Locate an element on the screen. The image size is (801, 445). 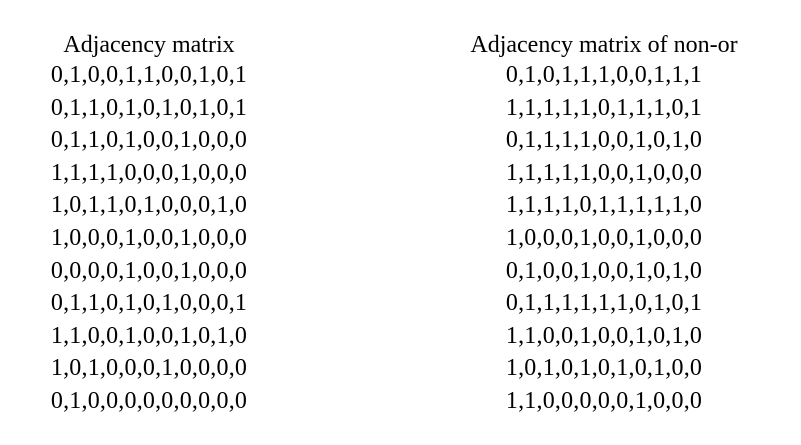
matrix-row: 1,0,1,0,0,0,1,0,0,0,0 is located at coordinates (149, 368).